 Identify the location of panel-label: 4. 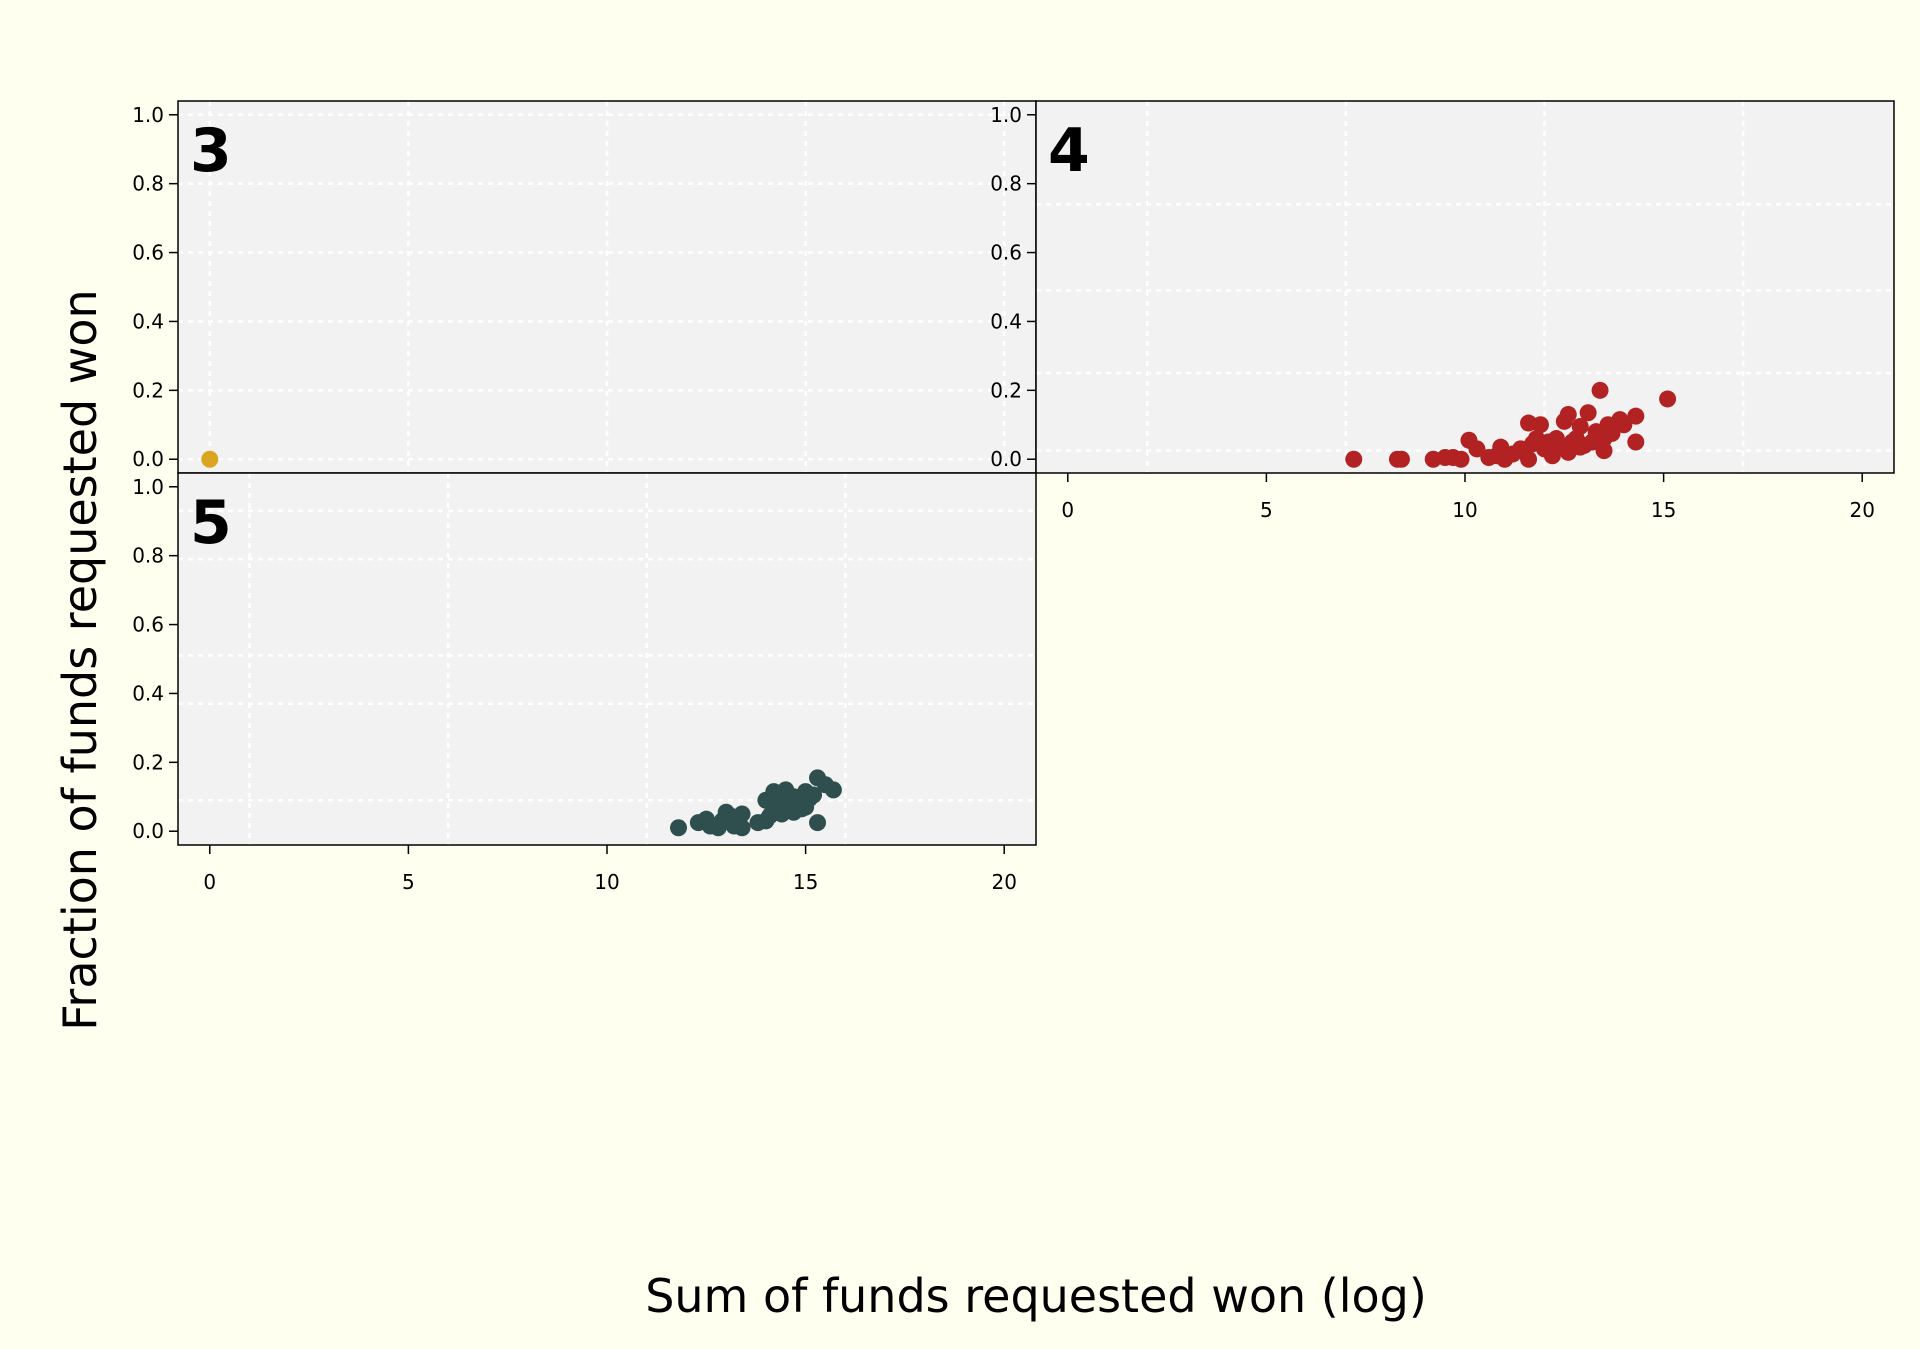
(1069, 151).